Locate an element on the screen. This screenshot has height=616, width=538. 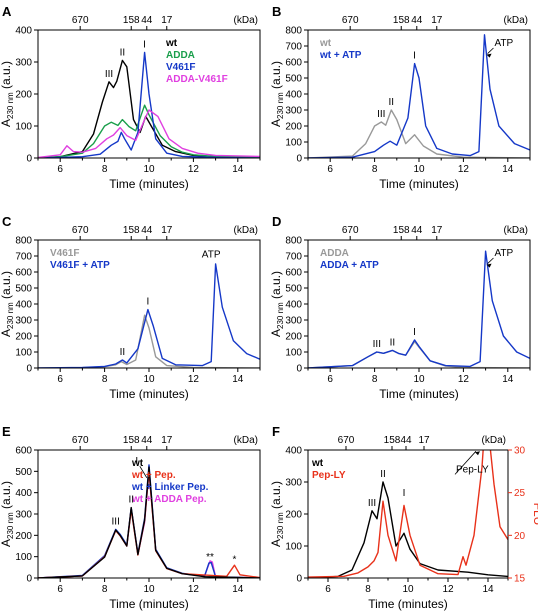
annotation-label: ** is located at coordinates (210, 557).